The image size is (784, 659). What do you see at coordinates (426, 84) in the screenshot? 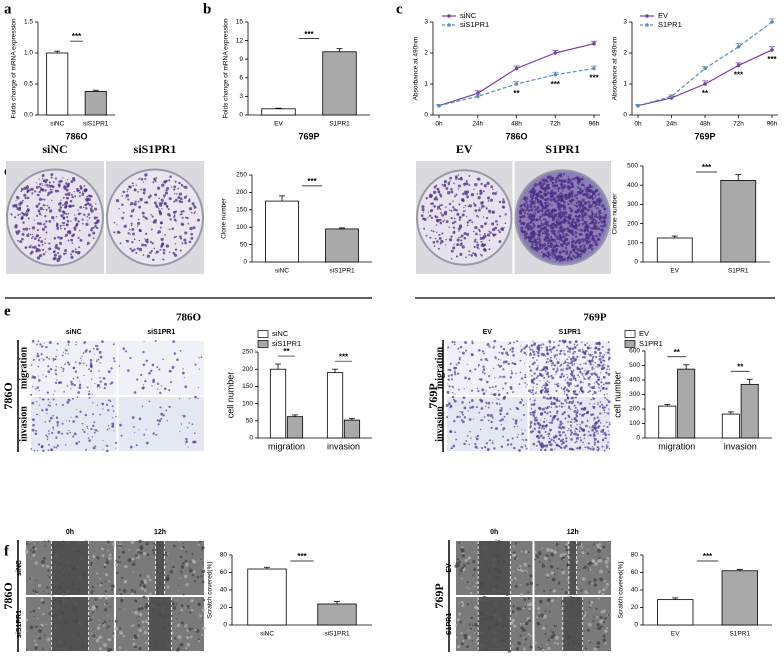
I see `y-tick-label: 1` at bounding box center [426, 84].